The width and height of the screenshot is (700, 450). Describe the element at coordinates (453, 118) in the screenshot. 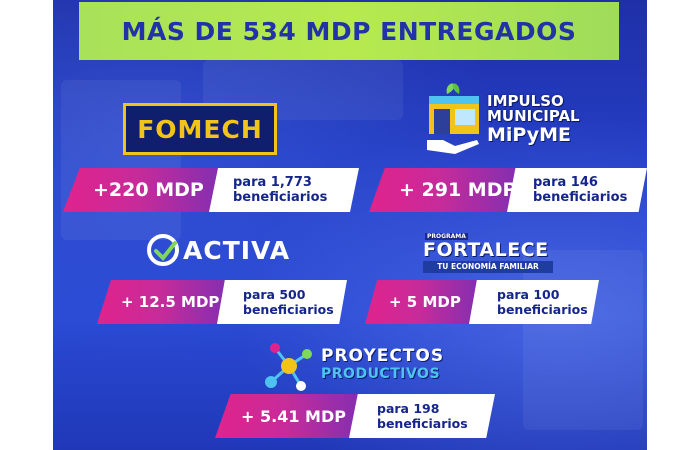

I see `storefront-hand-icon` at that location.